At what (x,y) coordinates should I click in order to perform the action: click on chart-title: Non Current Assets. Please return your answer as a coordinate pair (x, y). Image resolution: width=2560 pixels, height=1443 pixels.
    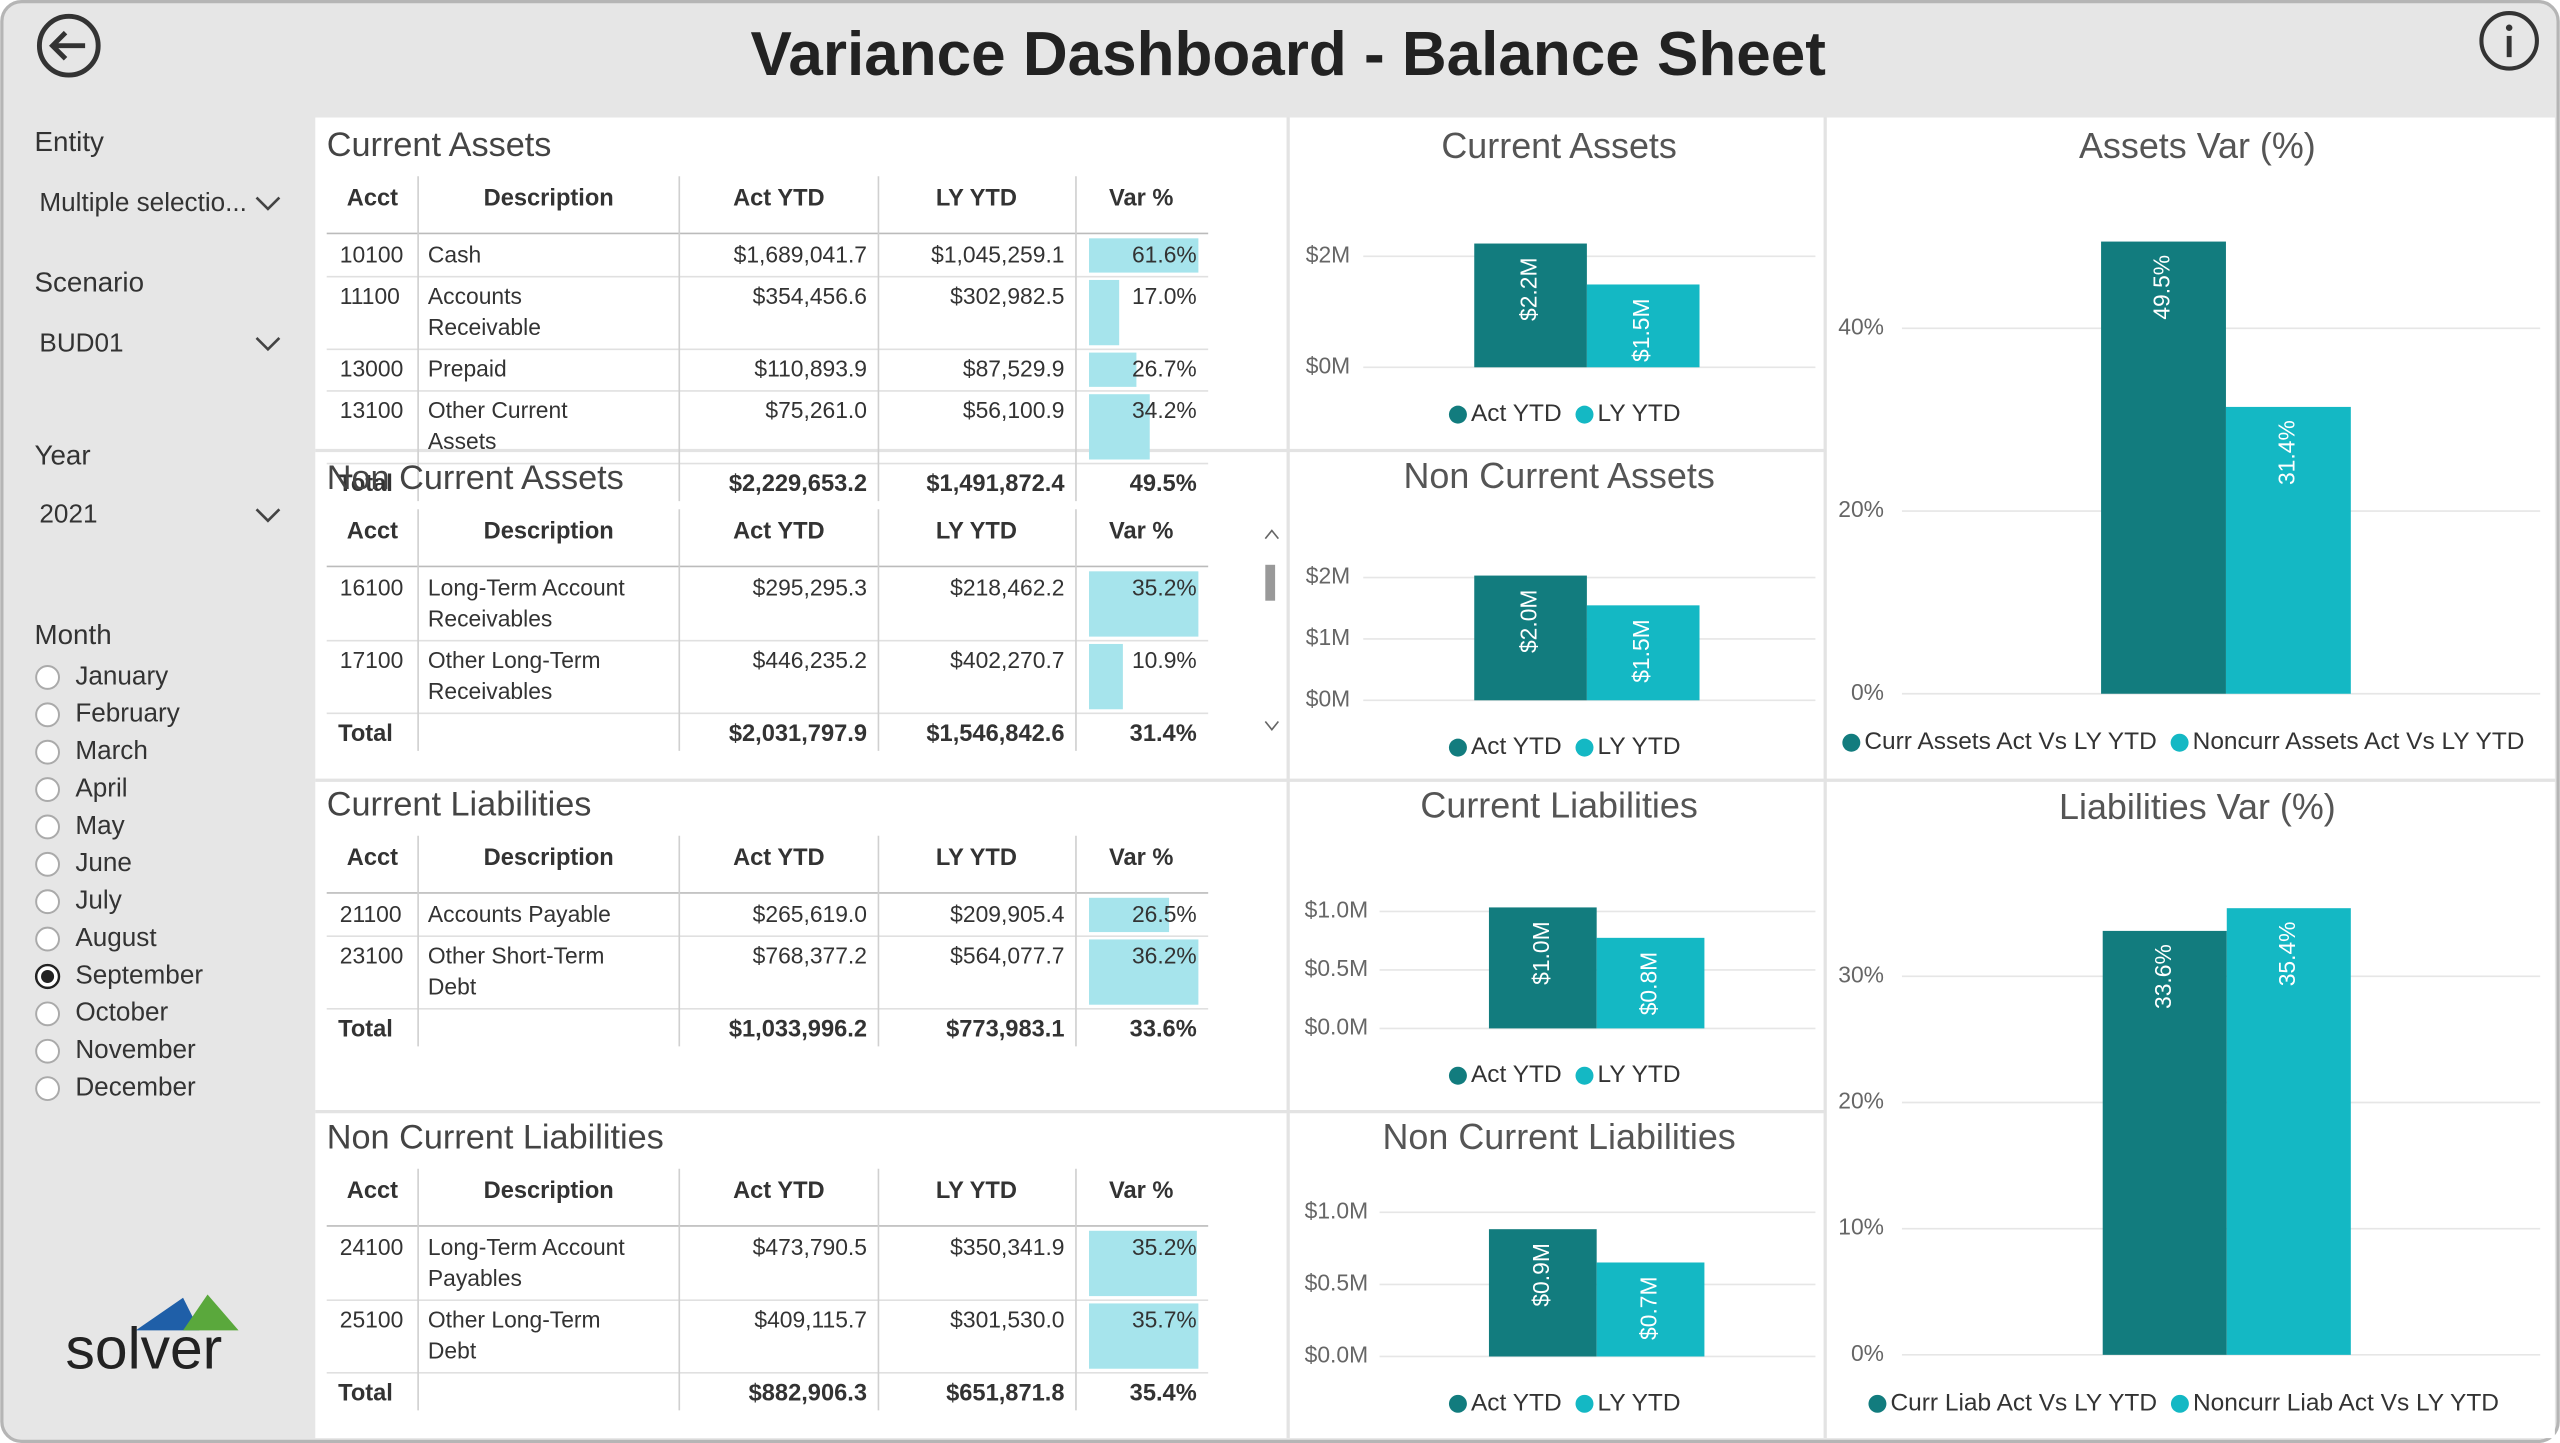
    Looking at the image, I should click on (1558, 475).